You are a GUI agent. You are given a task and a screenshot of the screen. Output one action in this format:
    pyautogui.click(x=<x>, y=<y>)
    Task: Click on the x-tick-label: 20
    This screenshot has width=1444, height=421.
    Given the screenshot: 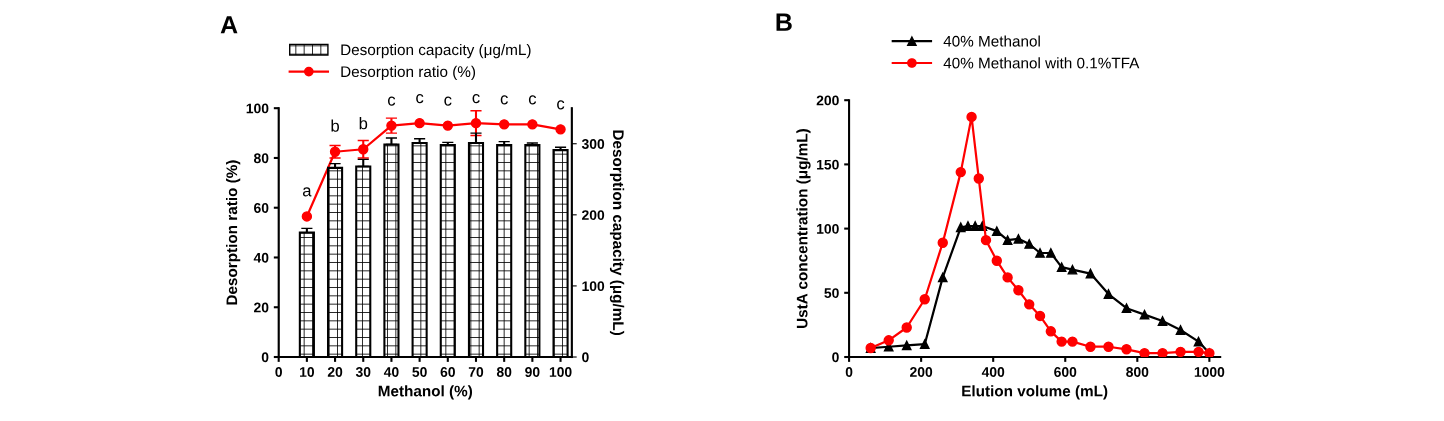 What is the action you would take?
    pyautogui.click(x=335, y=372)
    